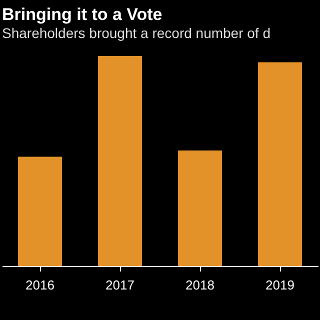 This screenshot has width=320, height=320. What do you see at coordinates (200, 285) in the screenshot?
I see `x-tick-label: 2018` at bounding box center [200, 285].